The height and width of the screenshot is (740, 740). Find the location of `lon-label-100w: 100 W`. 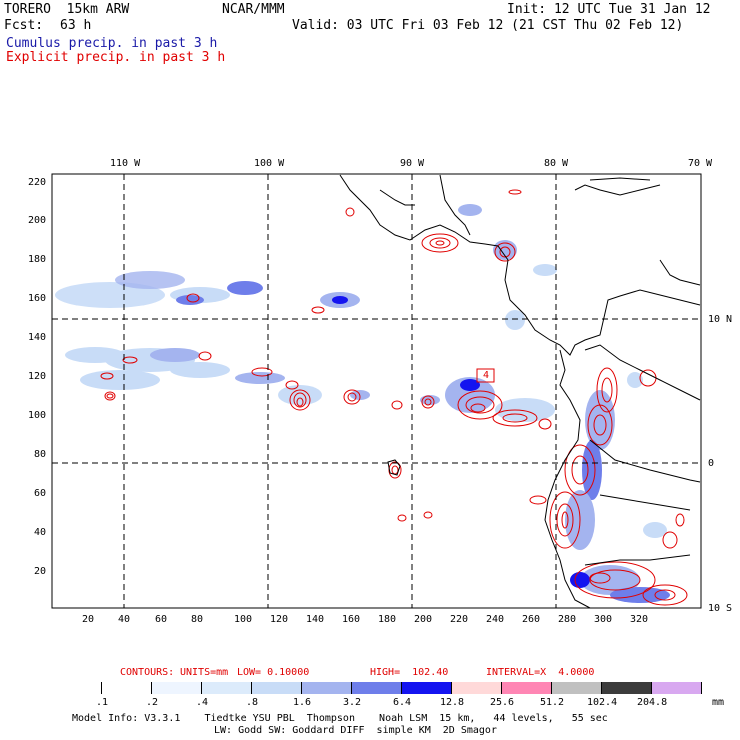

lon-label-100w: 100 W is located at coordinates (269, 163).